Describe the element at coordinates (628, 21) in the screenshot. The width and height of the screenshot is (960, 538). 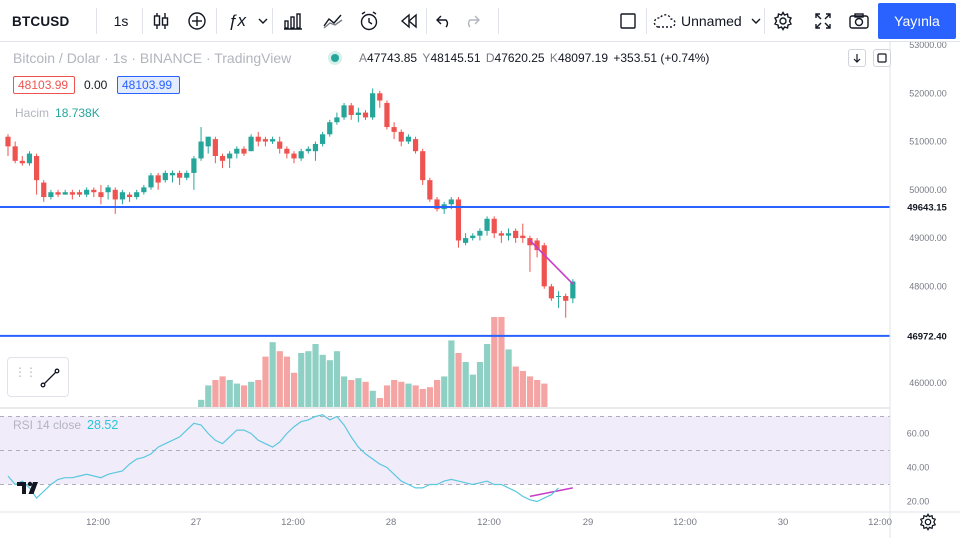
I see `fullscreen-square-icon` at that location.